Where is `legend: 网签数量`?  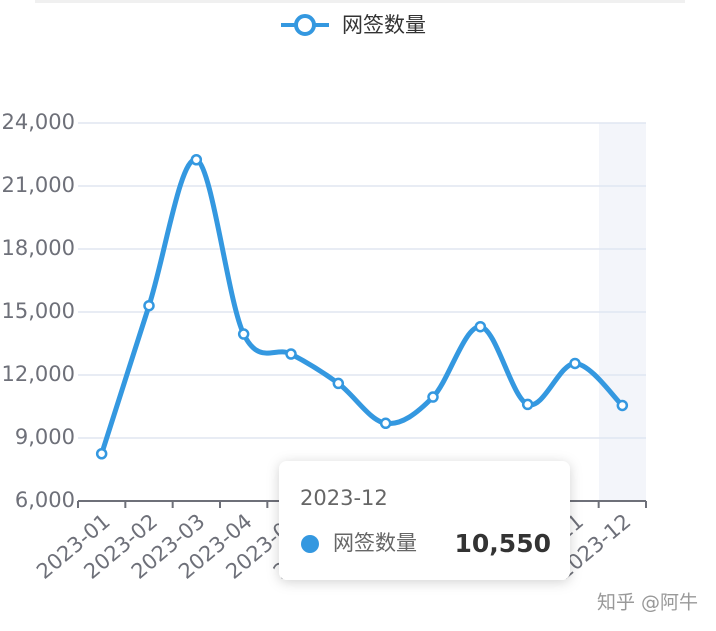
legend: 网签数量 is located at coordinates (353, 25).